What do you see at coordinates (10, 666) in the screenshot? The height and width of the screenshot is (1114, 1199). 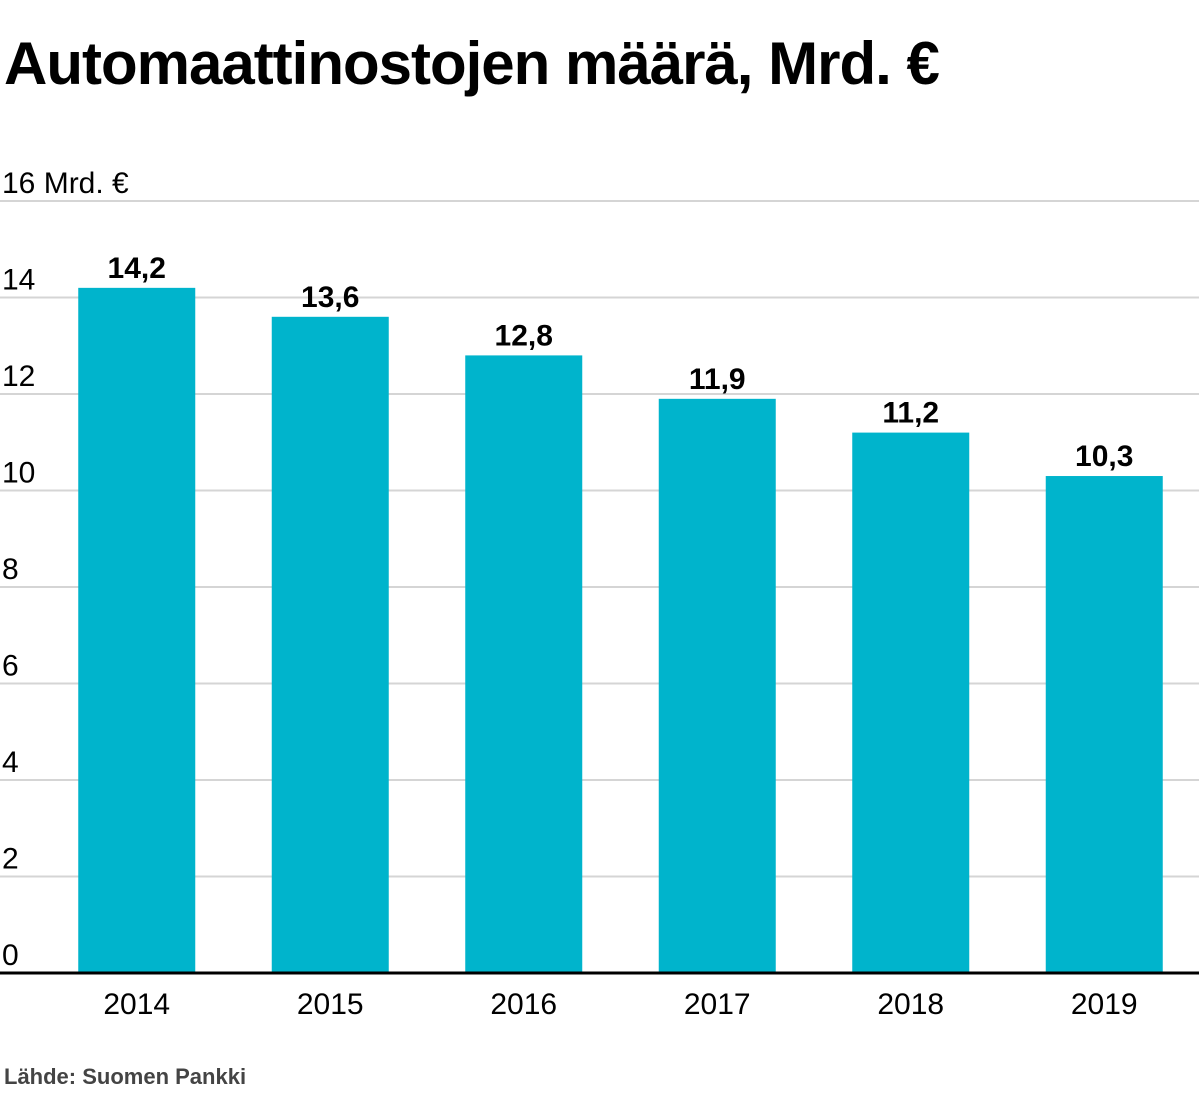 I see `y-tick-label: 6` at bounding box center [10, 666].